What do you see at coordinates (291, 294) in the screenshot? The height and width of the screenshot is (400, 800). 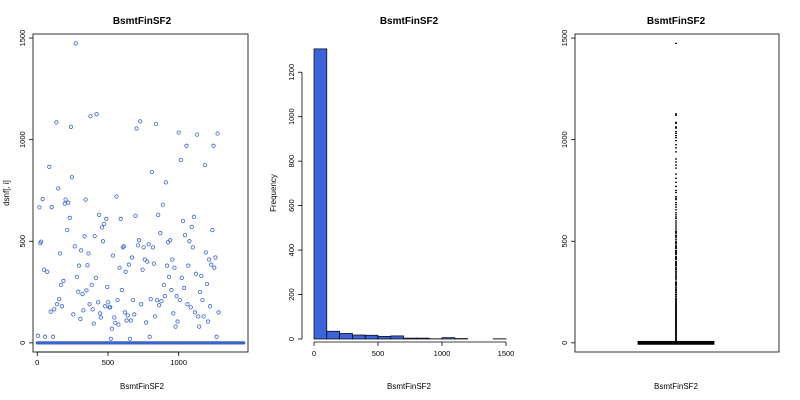 I see `histogram-y-tick-label: 200` at bounding box center [291, 294].